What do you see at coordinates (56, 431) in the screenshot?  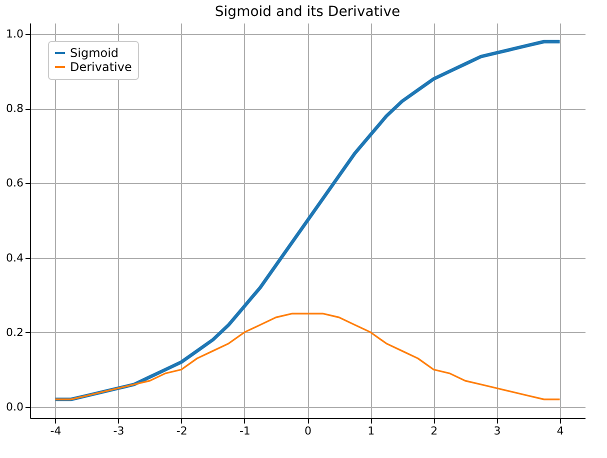 I see `x-tick-label: -4` at bounding box center [56, 431].